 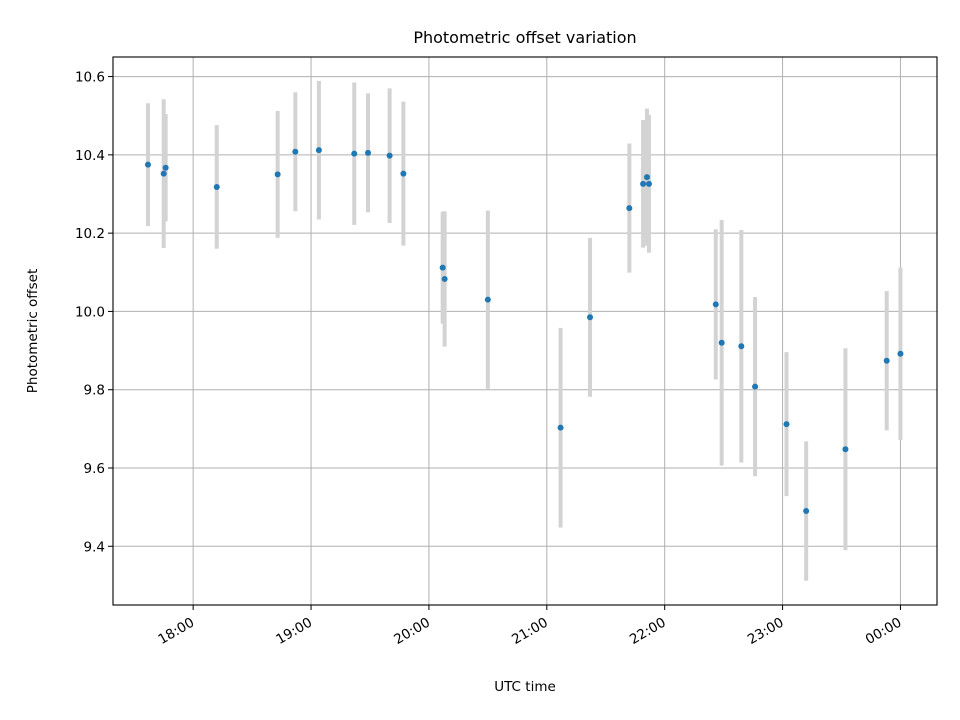 What do you see at coordinates (90, 78) in the screenshot?
I see `y-tick-label: 10.6` at bounding box center [90, 78].